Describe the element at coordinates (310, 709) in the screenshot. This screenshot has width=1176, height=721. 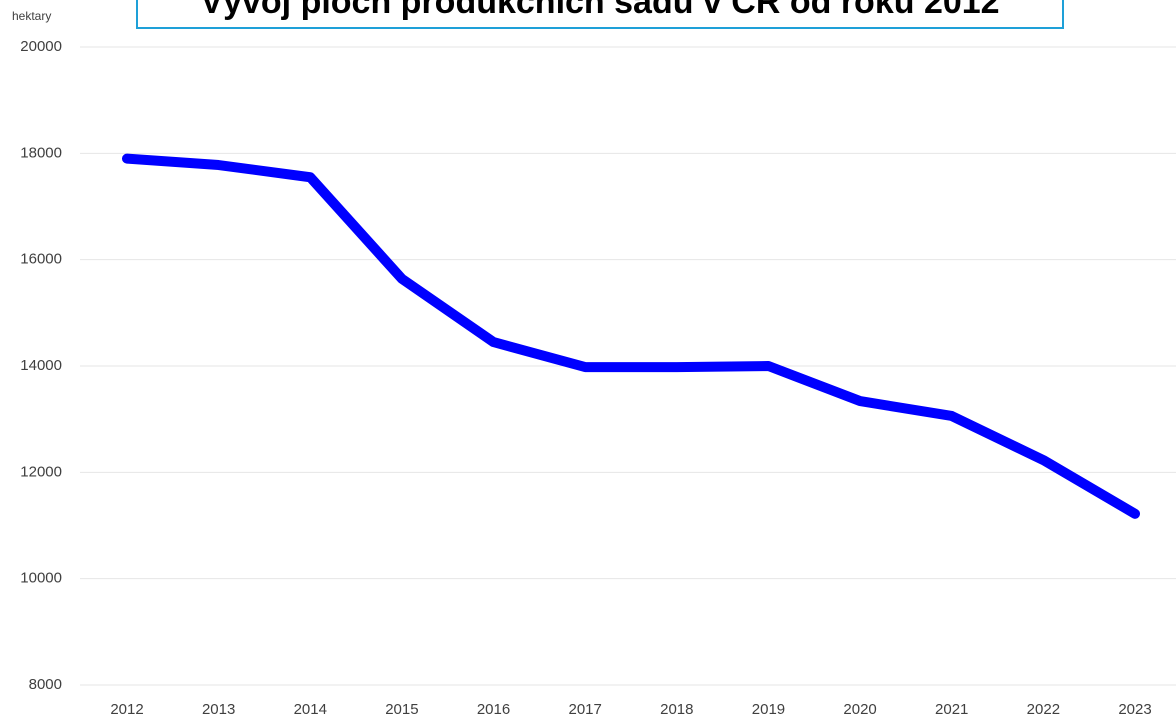
I see `x-tick-label: 2014` at that location.